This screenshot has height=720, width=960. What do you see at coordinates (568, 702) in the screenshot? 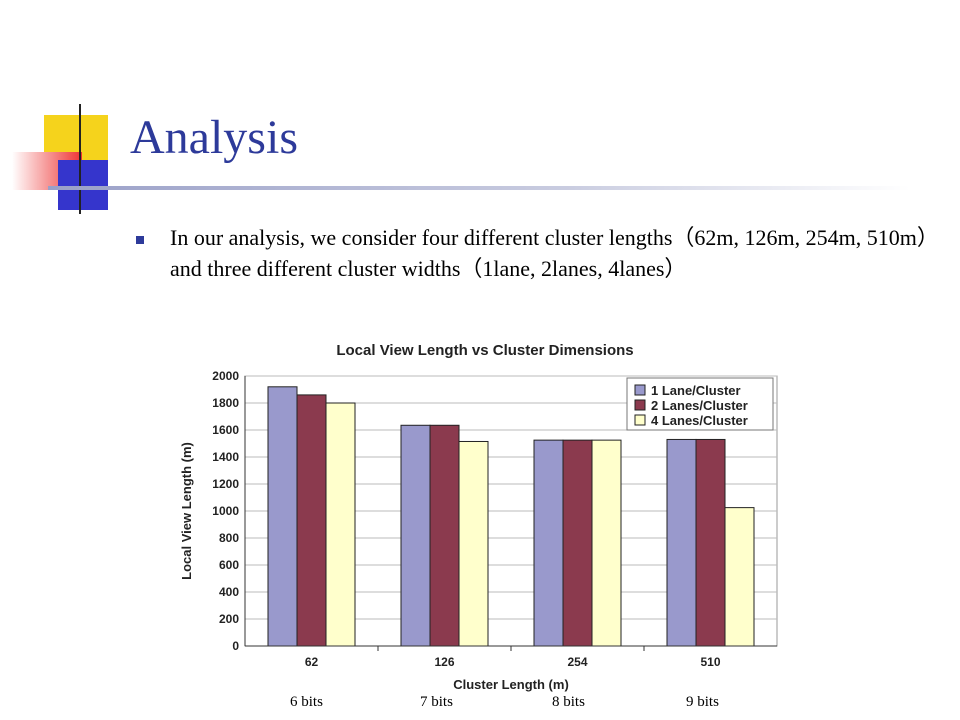
I see `bit-label-8: 8 bits` at bounding box center [568, 702].